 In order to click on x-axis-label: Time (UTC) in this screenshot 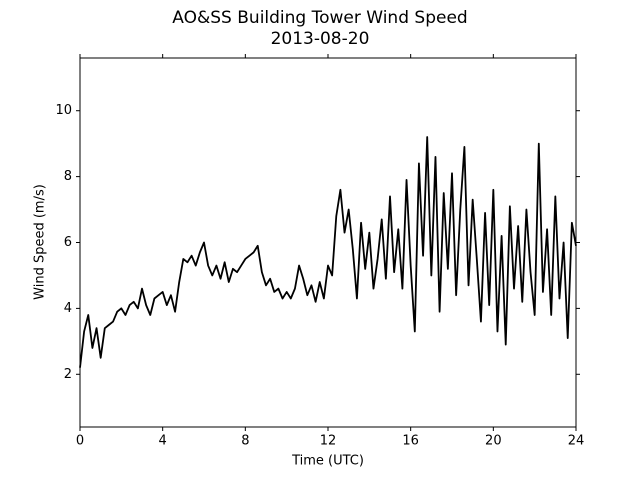, I will do `click(327, 461)`.